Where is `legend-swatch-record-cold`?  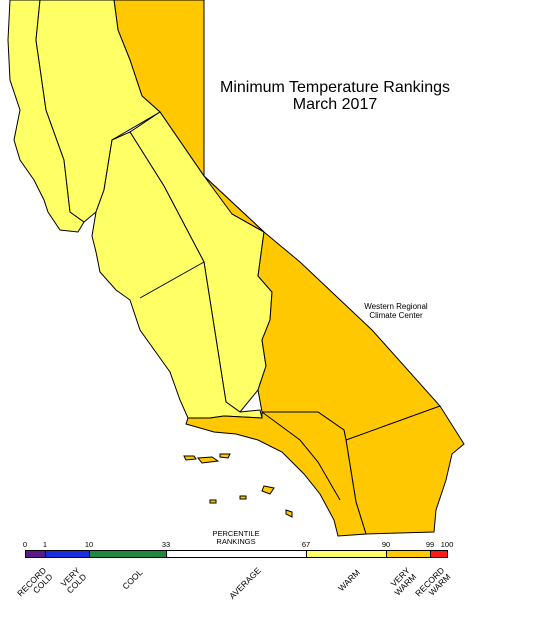 legend-swatch-record-cold is located at coordinates (35, 554).